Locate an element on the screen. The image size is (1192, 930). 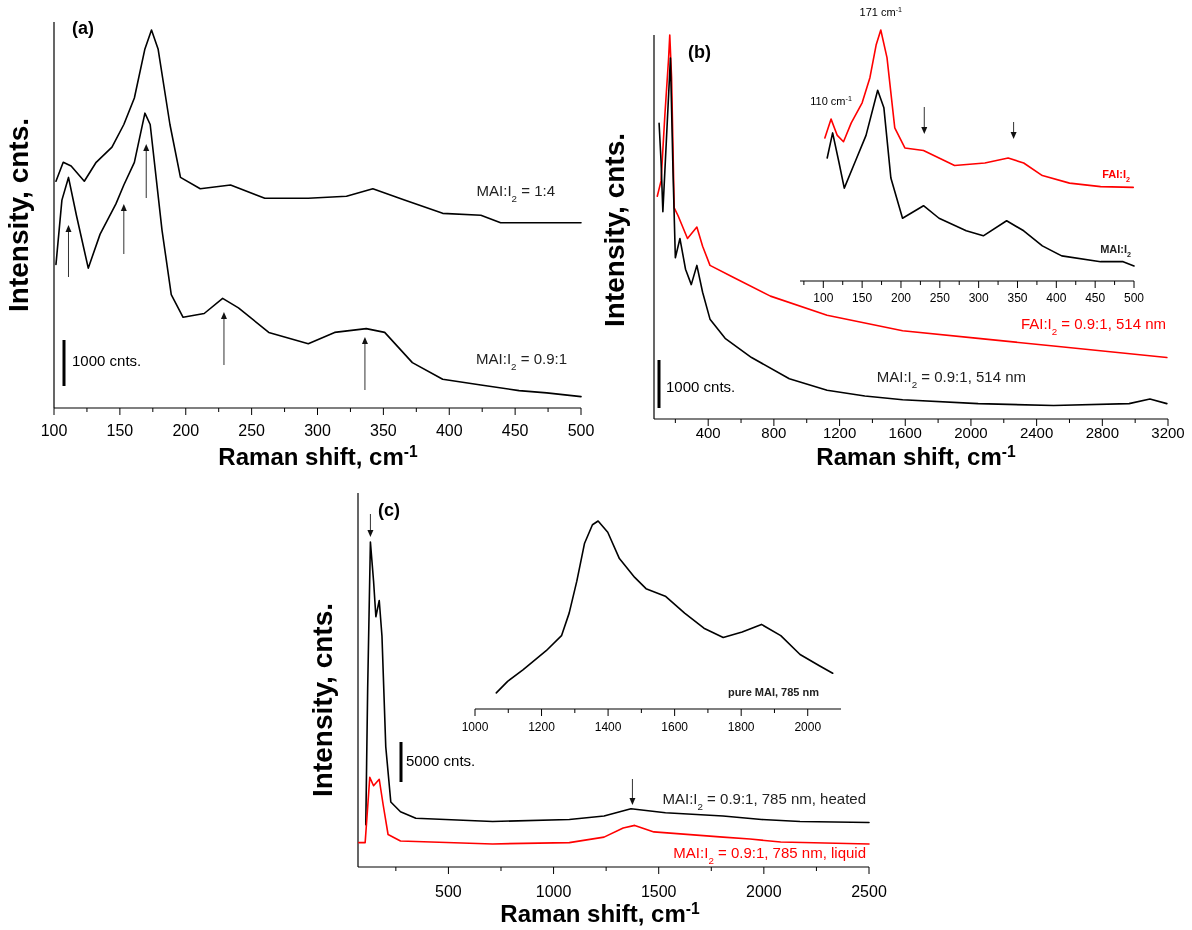
annotation: 110 cm$^{-1}$ is located at coordinates (831, 101).